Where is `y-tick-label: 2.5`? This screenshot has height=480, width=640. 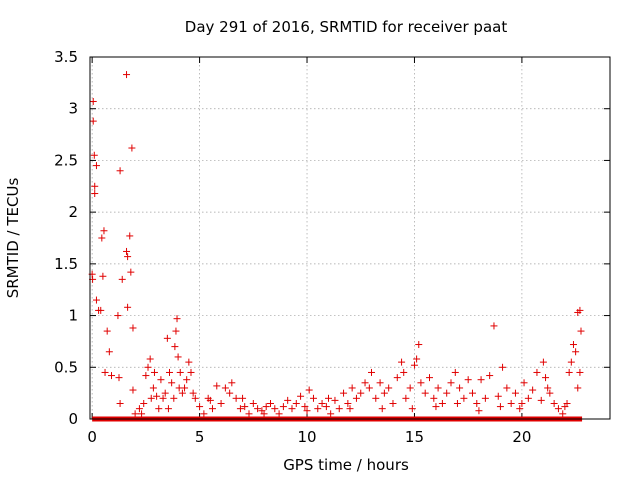
y-tick-label: 2.5 is located at coordinates (66, 160).